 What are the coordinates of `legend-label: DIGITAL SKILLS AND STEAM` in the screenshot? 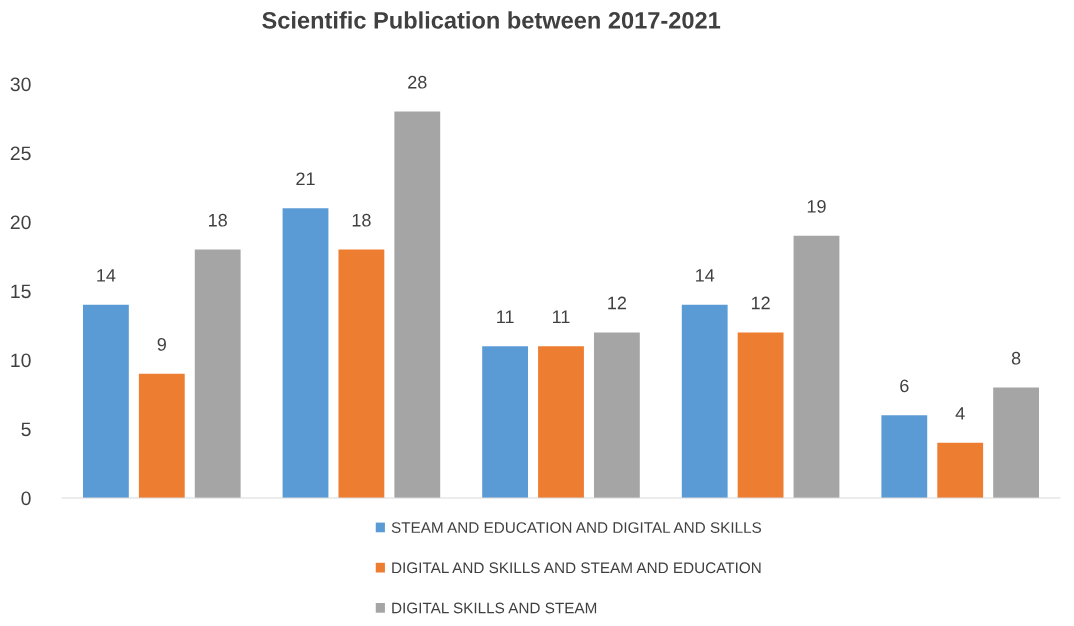 It's located at (494, 608).